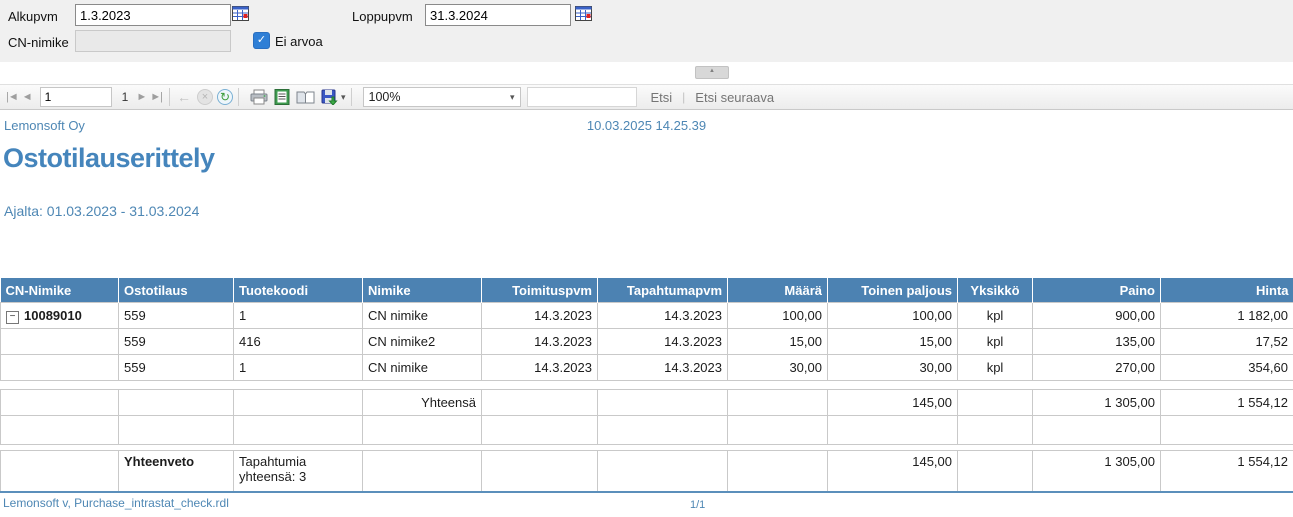 The image size is (1293, 517). Describe the element at coordinates (892, 341) in the screenshot. I see `cell: 15,00` at that location.